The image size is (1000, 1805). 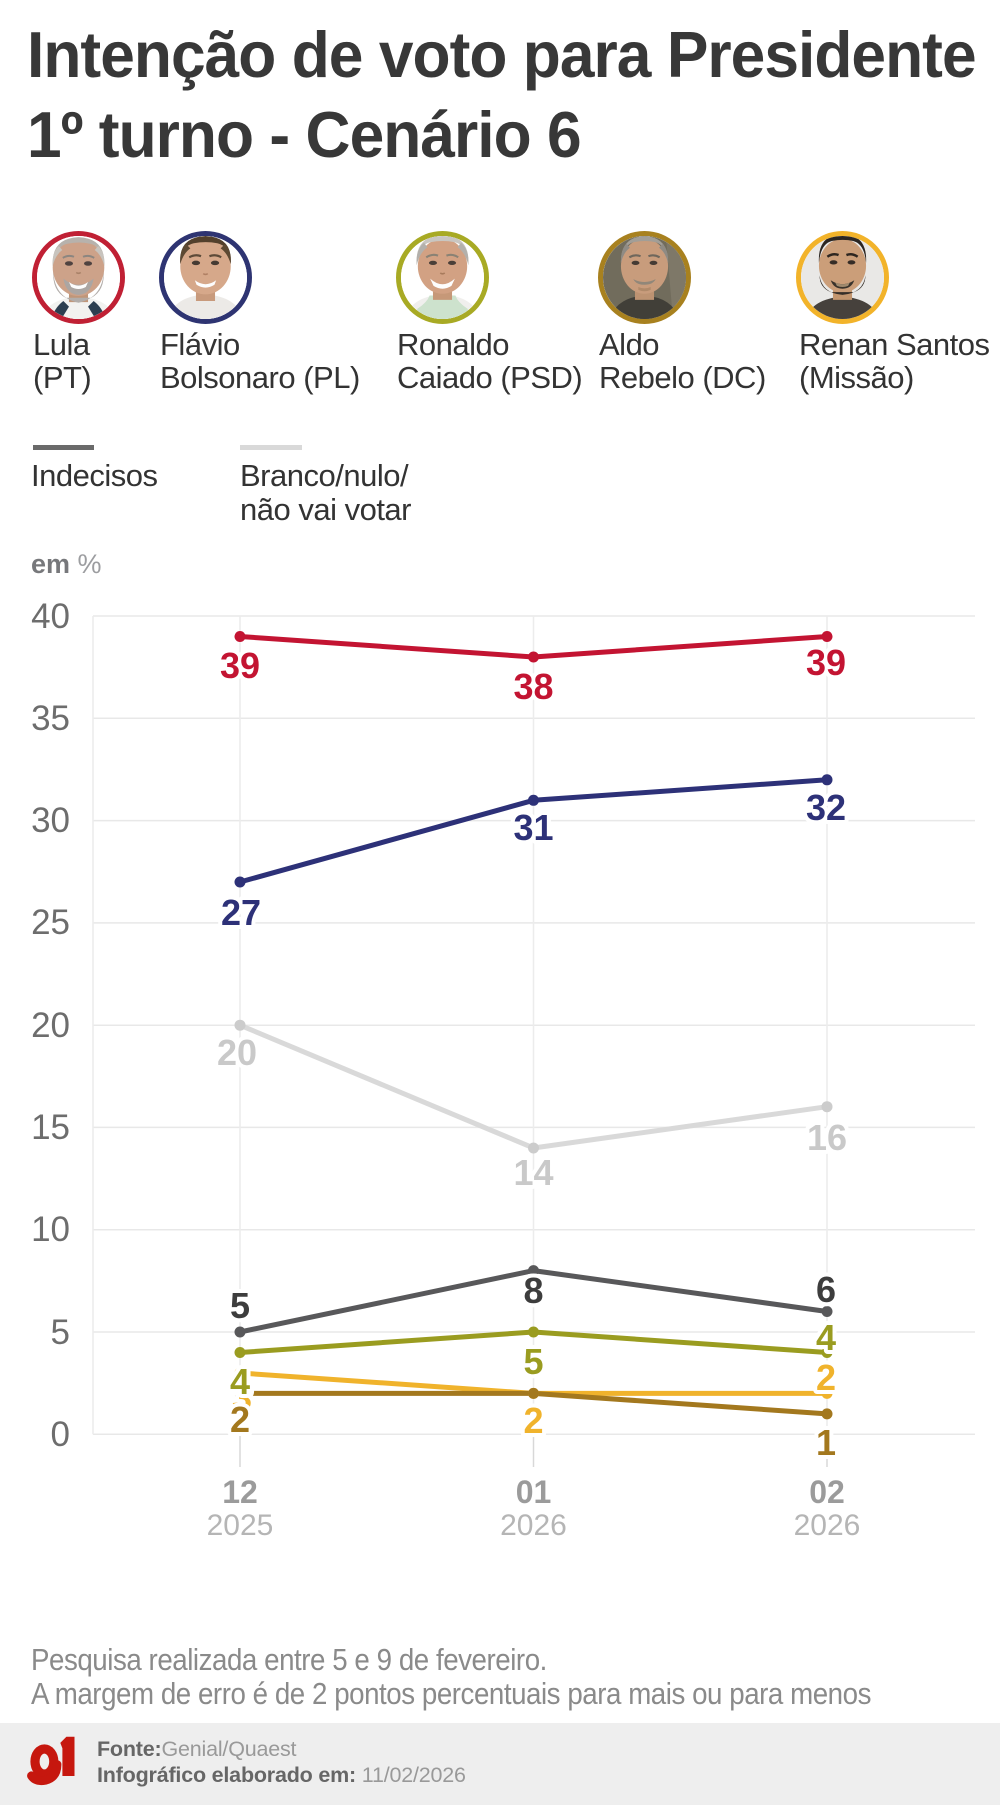 What do you see at coordinates (826, 1442) in the screenshot?
I see `svg-text: 1` at bounding box center [826, 1442].